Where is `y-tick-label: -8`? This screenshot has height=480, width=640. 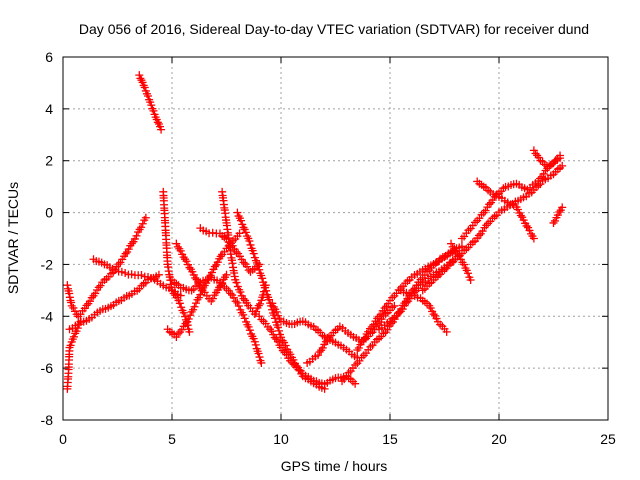
y-tick-label: -8 is located at coordinates (47, 420).